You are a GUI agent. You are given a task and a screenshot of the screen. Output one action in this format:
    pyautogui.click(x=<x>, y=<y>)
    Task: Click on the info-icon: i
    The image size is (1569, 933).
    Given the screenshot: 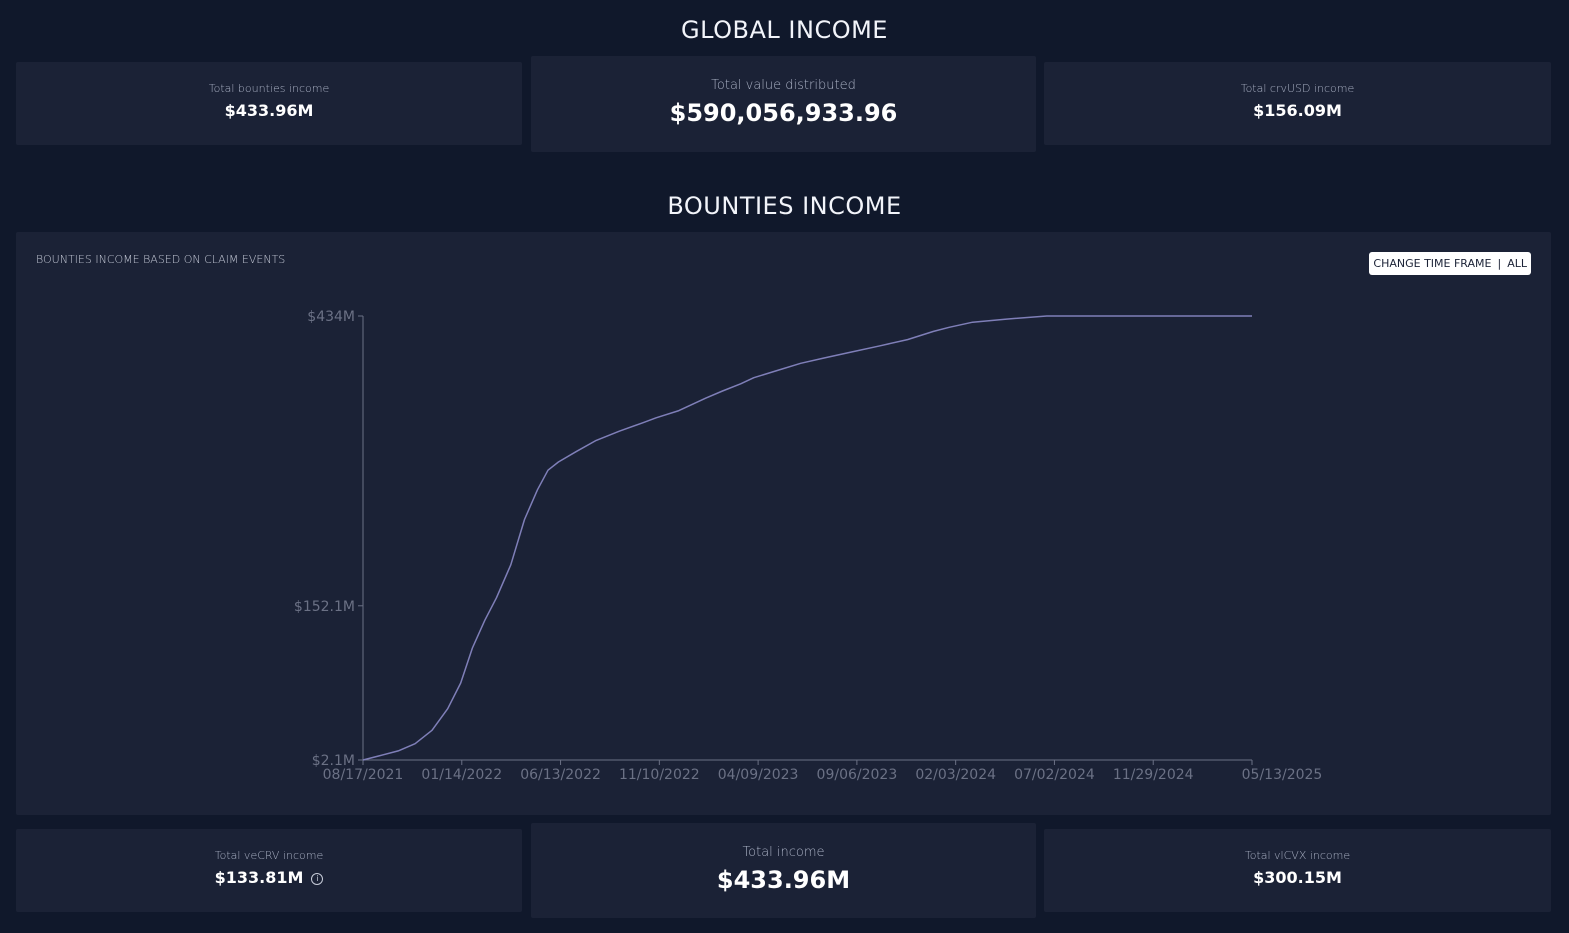 What is the action you would take?
    pyautogui.click(x=317, y=878)
    